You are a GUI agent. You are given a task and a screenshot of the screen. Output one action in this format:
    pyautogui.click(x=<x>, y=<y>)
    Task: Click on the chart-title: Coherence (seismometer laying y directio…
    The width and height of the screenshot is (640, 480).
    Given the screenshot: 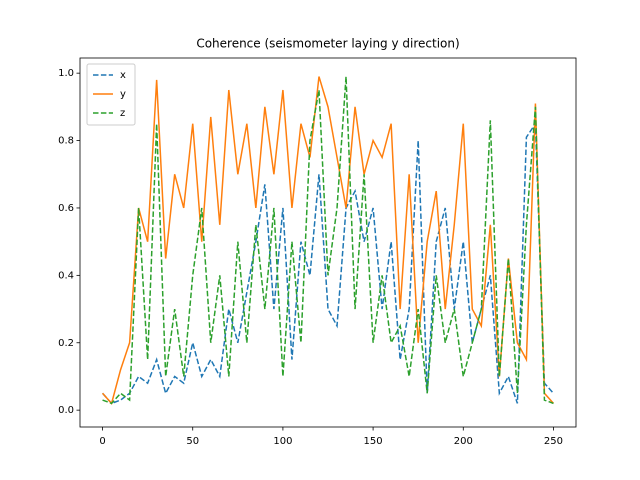 What is the action you would take?
    pyautogui.click(x=327, y=44)
    